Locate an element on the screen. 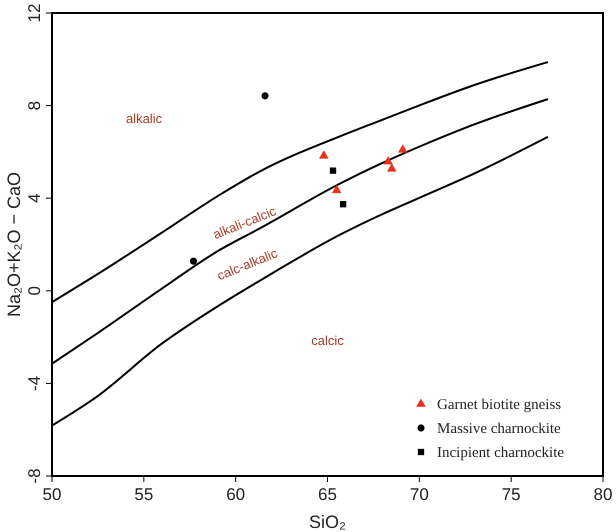 The height and width of the screenshot is (532, 616). x-tick-label: 60 is located at coordinates (236, 494).